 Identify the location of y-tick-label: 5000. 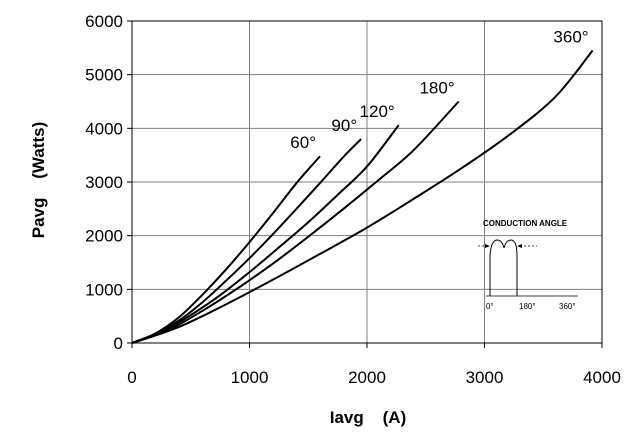
(104, 75).